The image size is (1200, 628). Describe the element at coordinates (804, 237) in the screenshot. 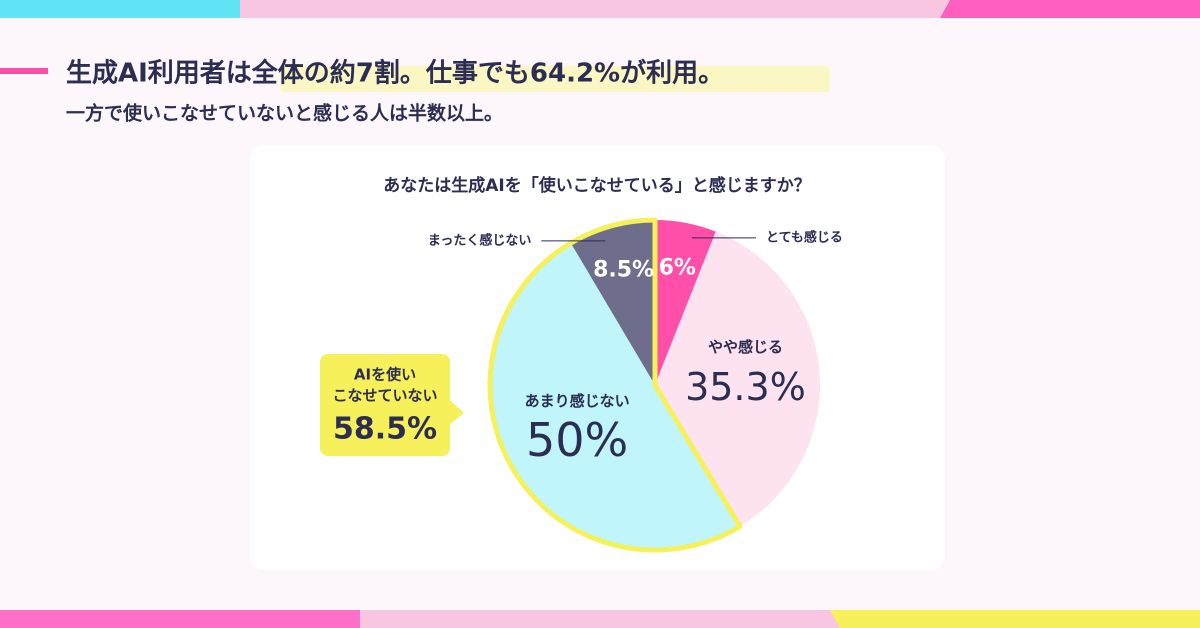

I see `category-label: とても感じる` at that location.